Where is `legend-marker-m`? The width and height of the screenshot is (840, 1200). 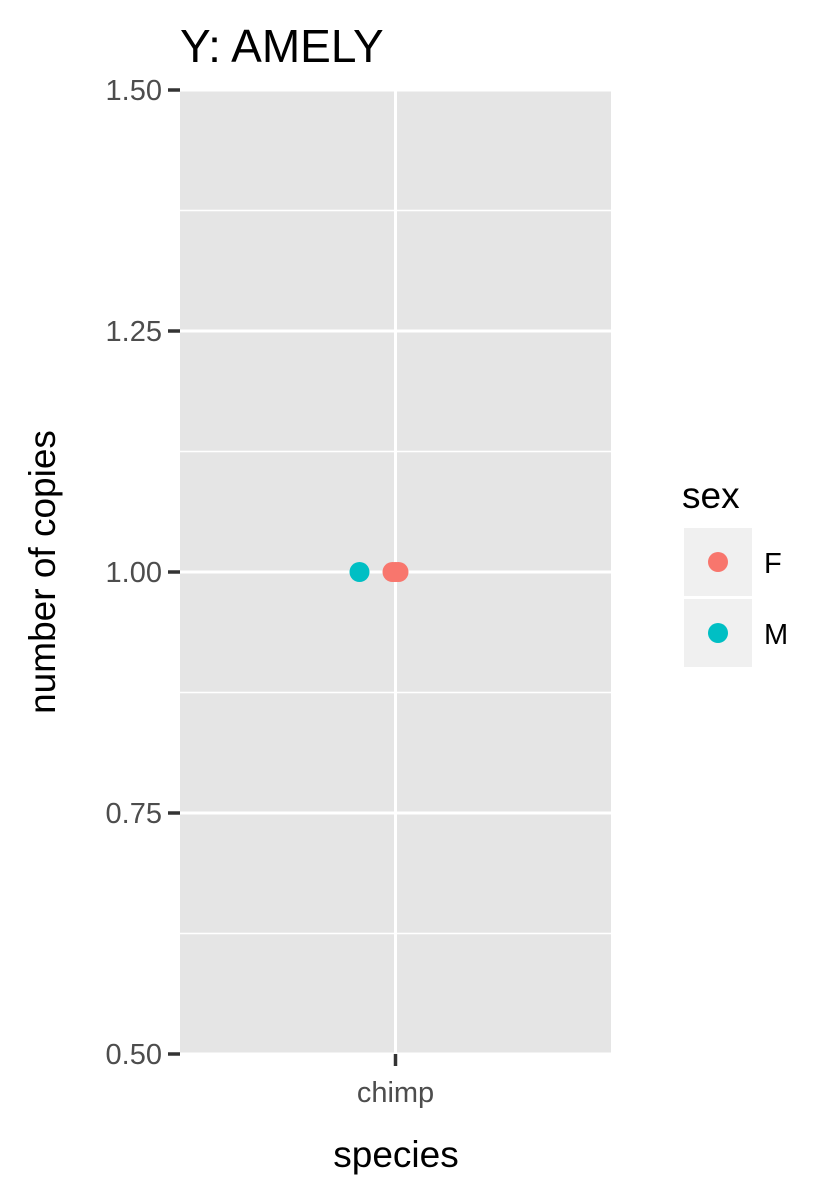 legend-marker-m is located at coordinates (718, 633).